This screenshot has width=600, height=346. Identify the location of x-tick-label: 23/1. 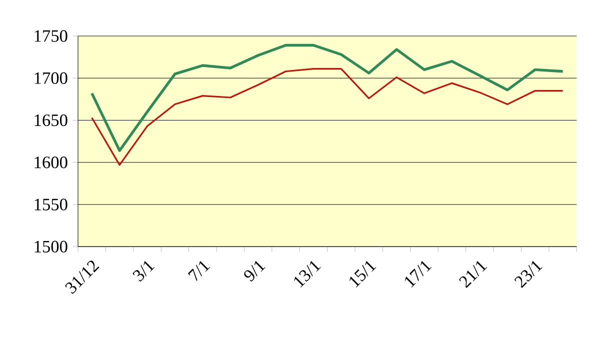
(528, 274).